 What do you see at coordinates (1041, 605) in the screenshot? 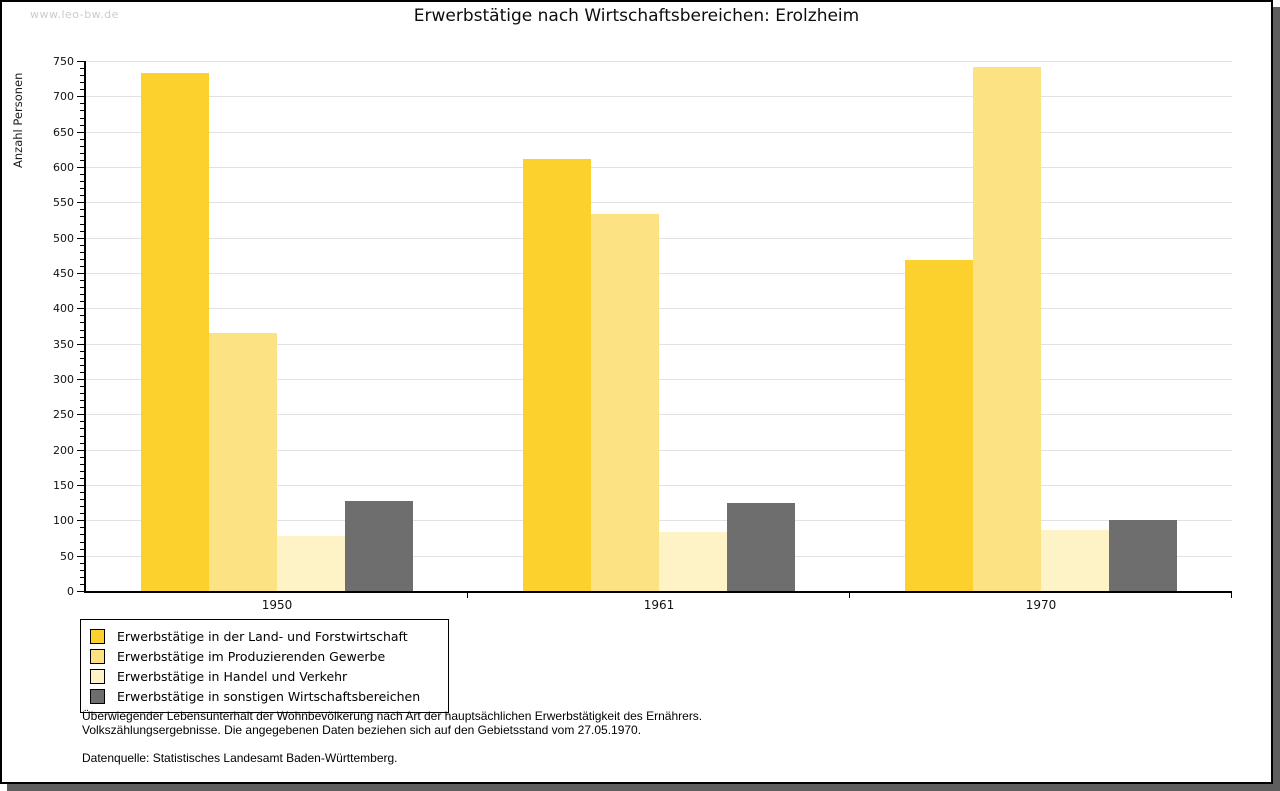
I see `x-axis-label-1970: 1970` at bounding box center [1041, 605].